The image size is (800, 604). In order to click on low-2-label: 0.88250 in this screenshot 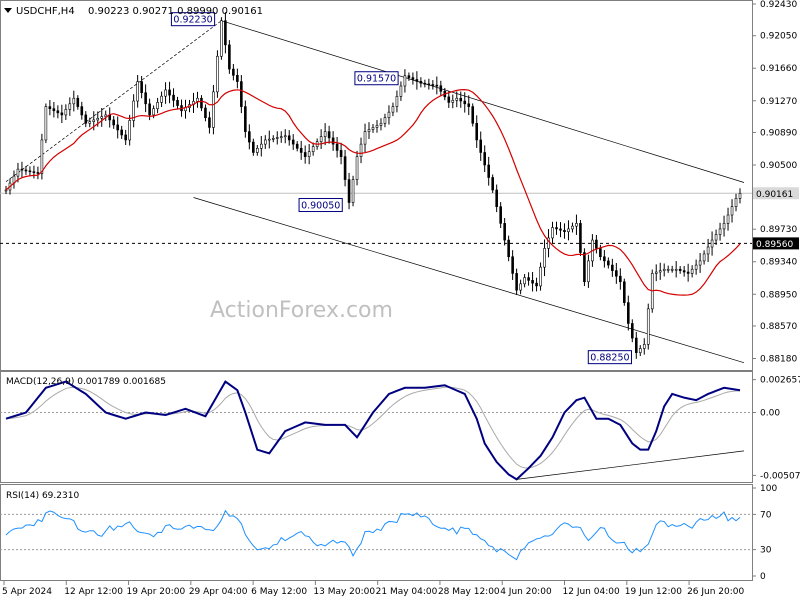, I will do `click(609, 358)`.